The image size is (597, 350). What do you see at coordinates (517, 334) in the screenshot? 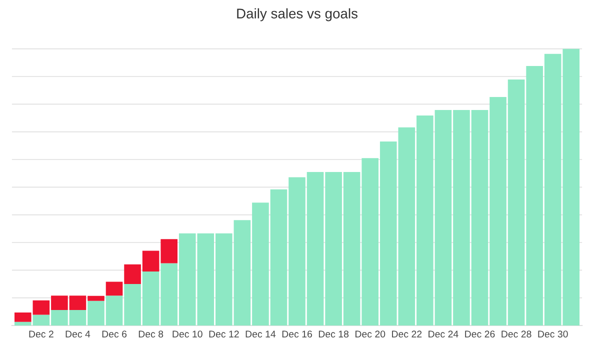
I see `x-tick-label: Dec 28` at bounding box center [517, 334].